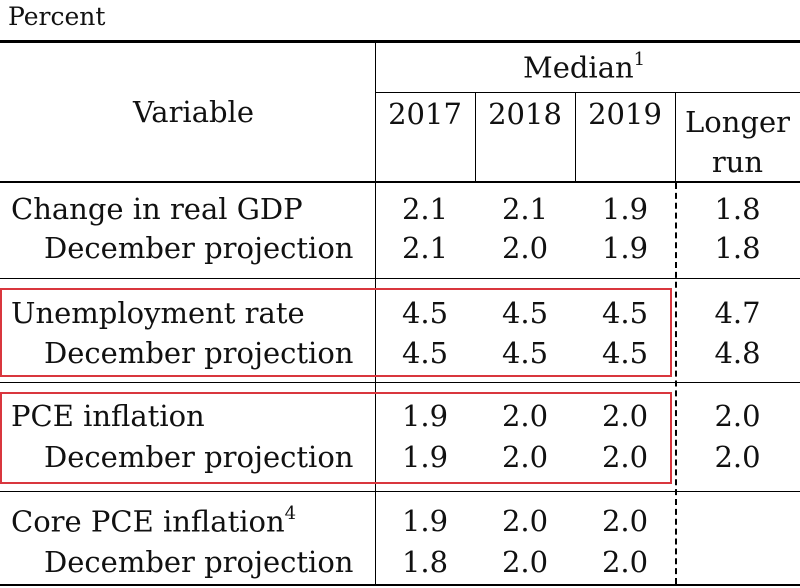 This screenshot has height=588, width=800. Describe the element at coordinates (625, 313) in the screenshot. I see `cell-unemp-2019: 4.5` at that location.